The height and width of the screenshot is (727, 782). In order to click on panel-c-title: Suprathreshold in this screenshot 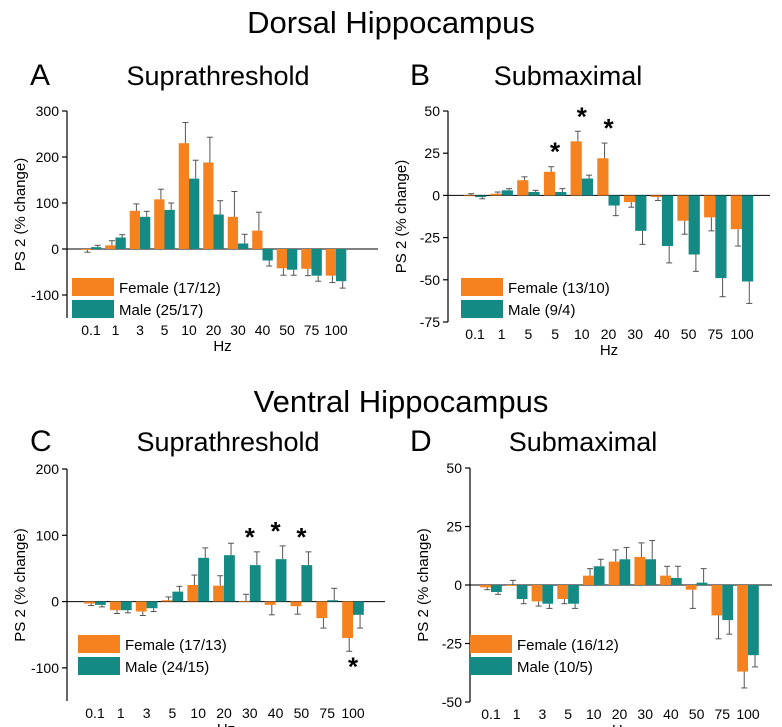, I will do `click(227, 442)`.